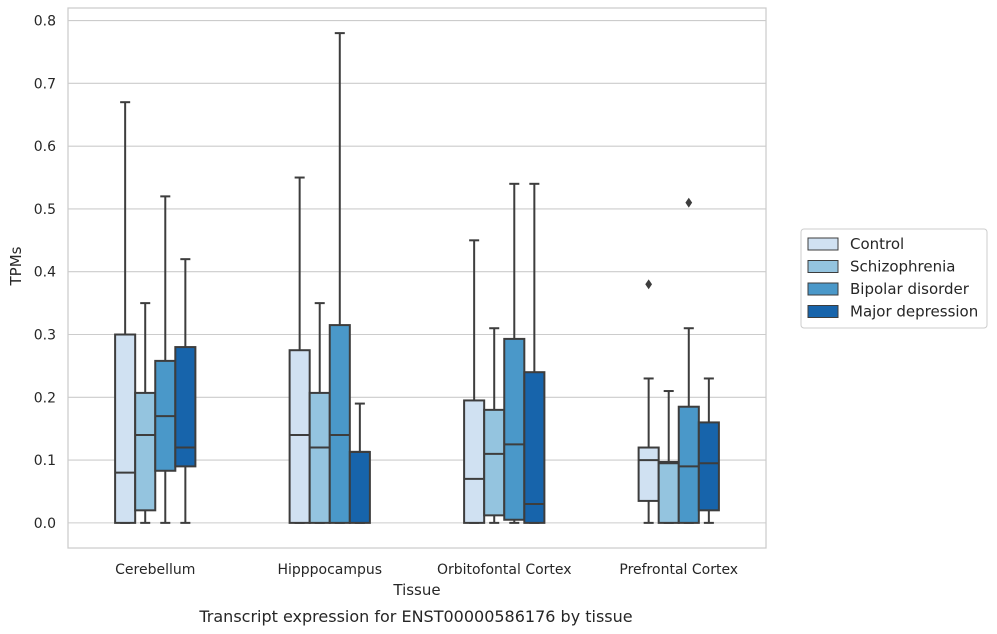  What do you see at coordinates (45, 461) in the screenshot?
I see `y-tick-label: 0.1` at bounding box center [45, 461].